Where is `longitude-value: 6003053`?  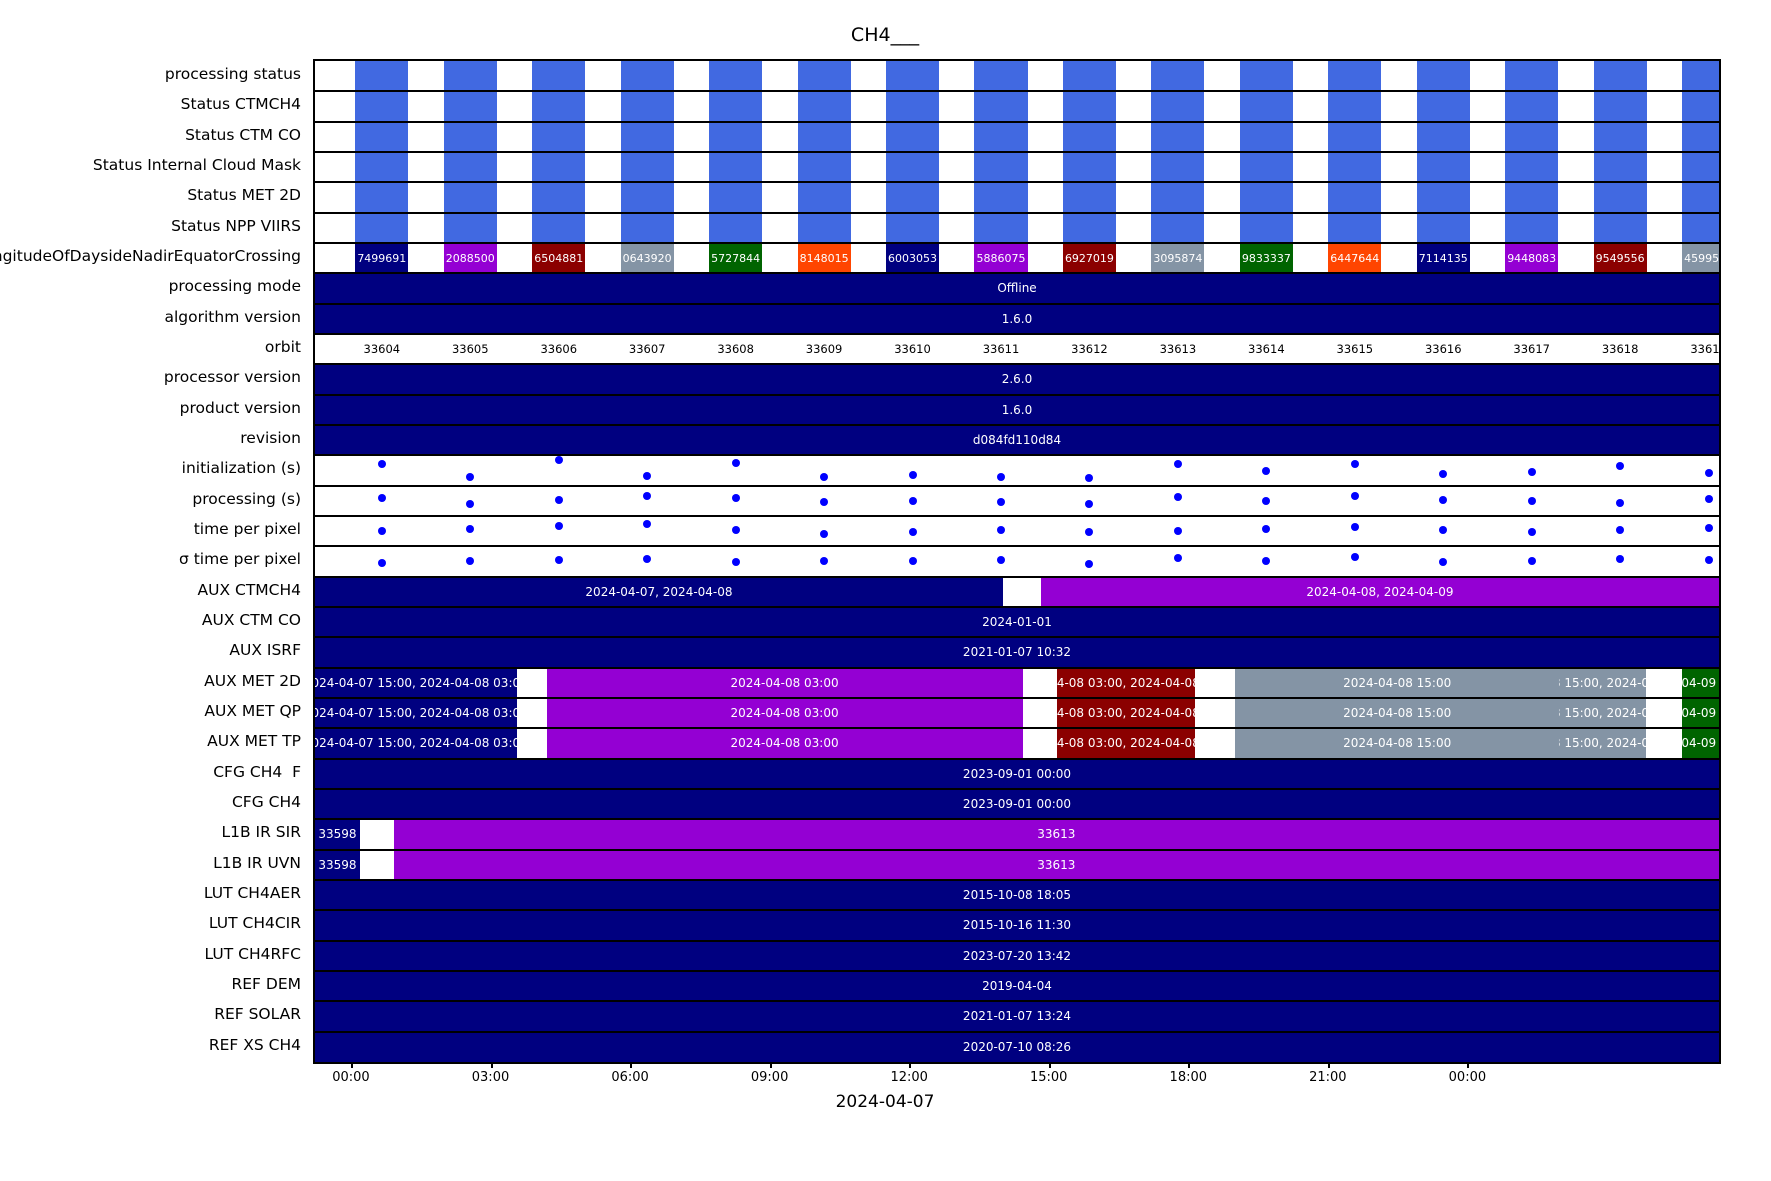 longitude-value: 6003053 is located at coordinates (913, 258).